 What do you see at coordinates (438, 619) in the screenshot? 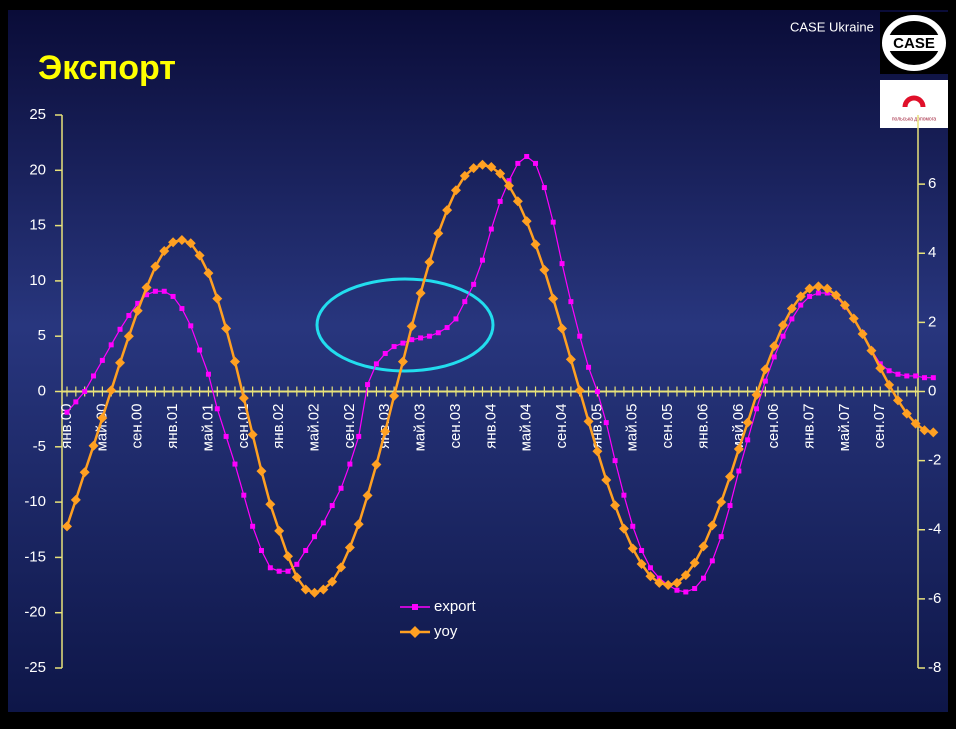
I see `legend: export yoy` at bounding box center [438, 619].